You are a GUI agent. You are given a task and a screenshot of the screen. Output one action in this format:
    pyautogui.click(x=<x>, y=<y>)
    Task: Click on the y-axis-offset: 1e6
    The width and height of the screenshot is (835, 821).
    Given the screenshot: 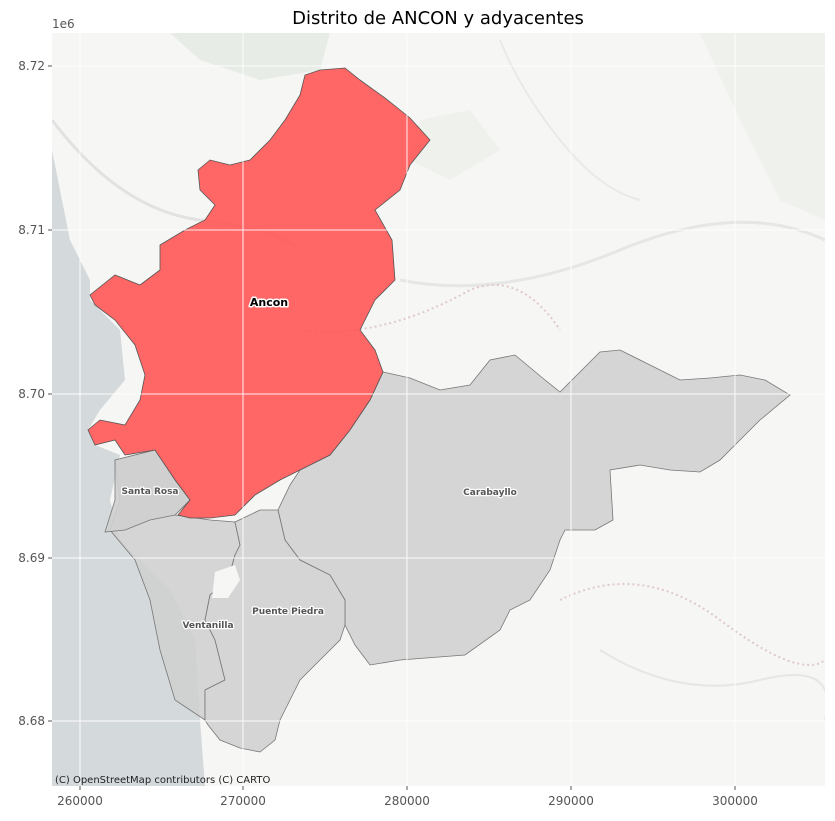 What is the action you would take?
    pyautogui.click(x=63, y=24)
    